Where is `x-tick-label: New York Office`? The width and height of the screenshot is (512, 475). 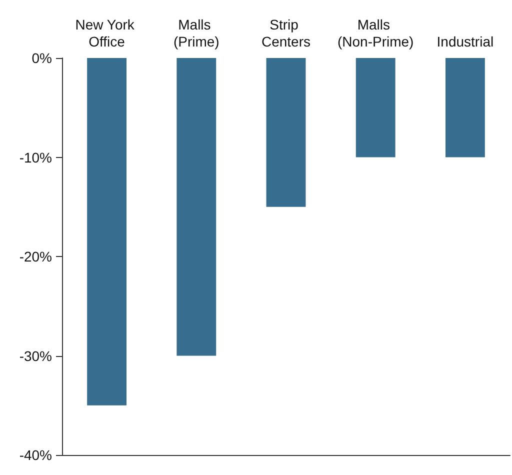
x-tick-label: New York Office is located at coordinates (106, 33).